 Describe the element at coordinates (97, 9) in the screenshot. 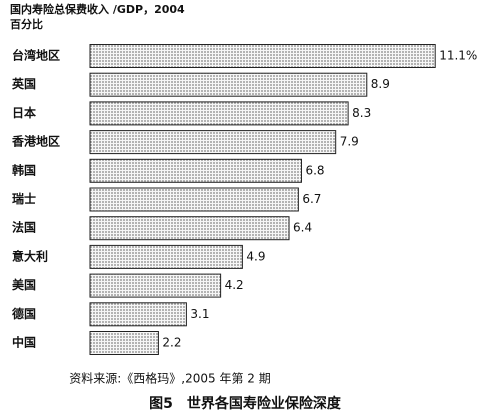

I see `chart-title: 国内寿险总保费收入 /GDP，2004` at that location.